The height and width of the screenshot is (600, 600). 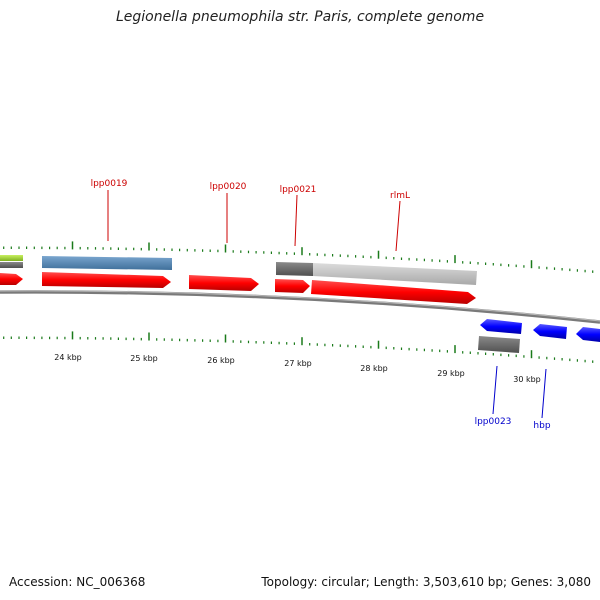 What do you see at coordinates (298, 363) in the screenshot?
I see `scale-label-27kbp: 27 kbp` at bounding box center [298, 363].